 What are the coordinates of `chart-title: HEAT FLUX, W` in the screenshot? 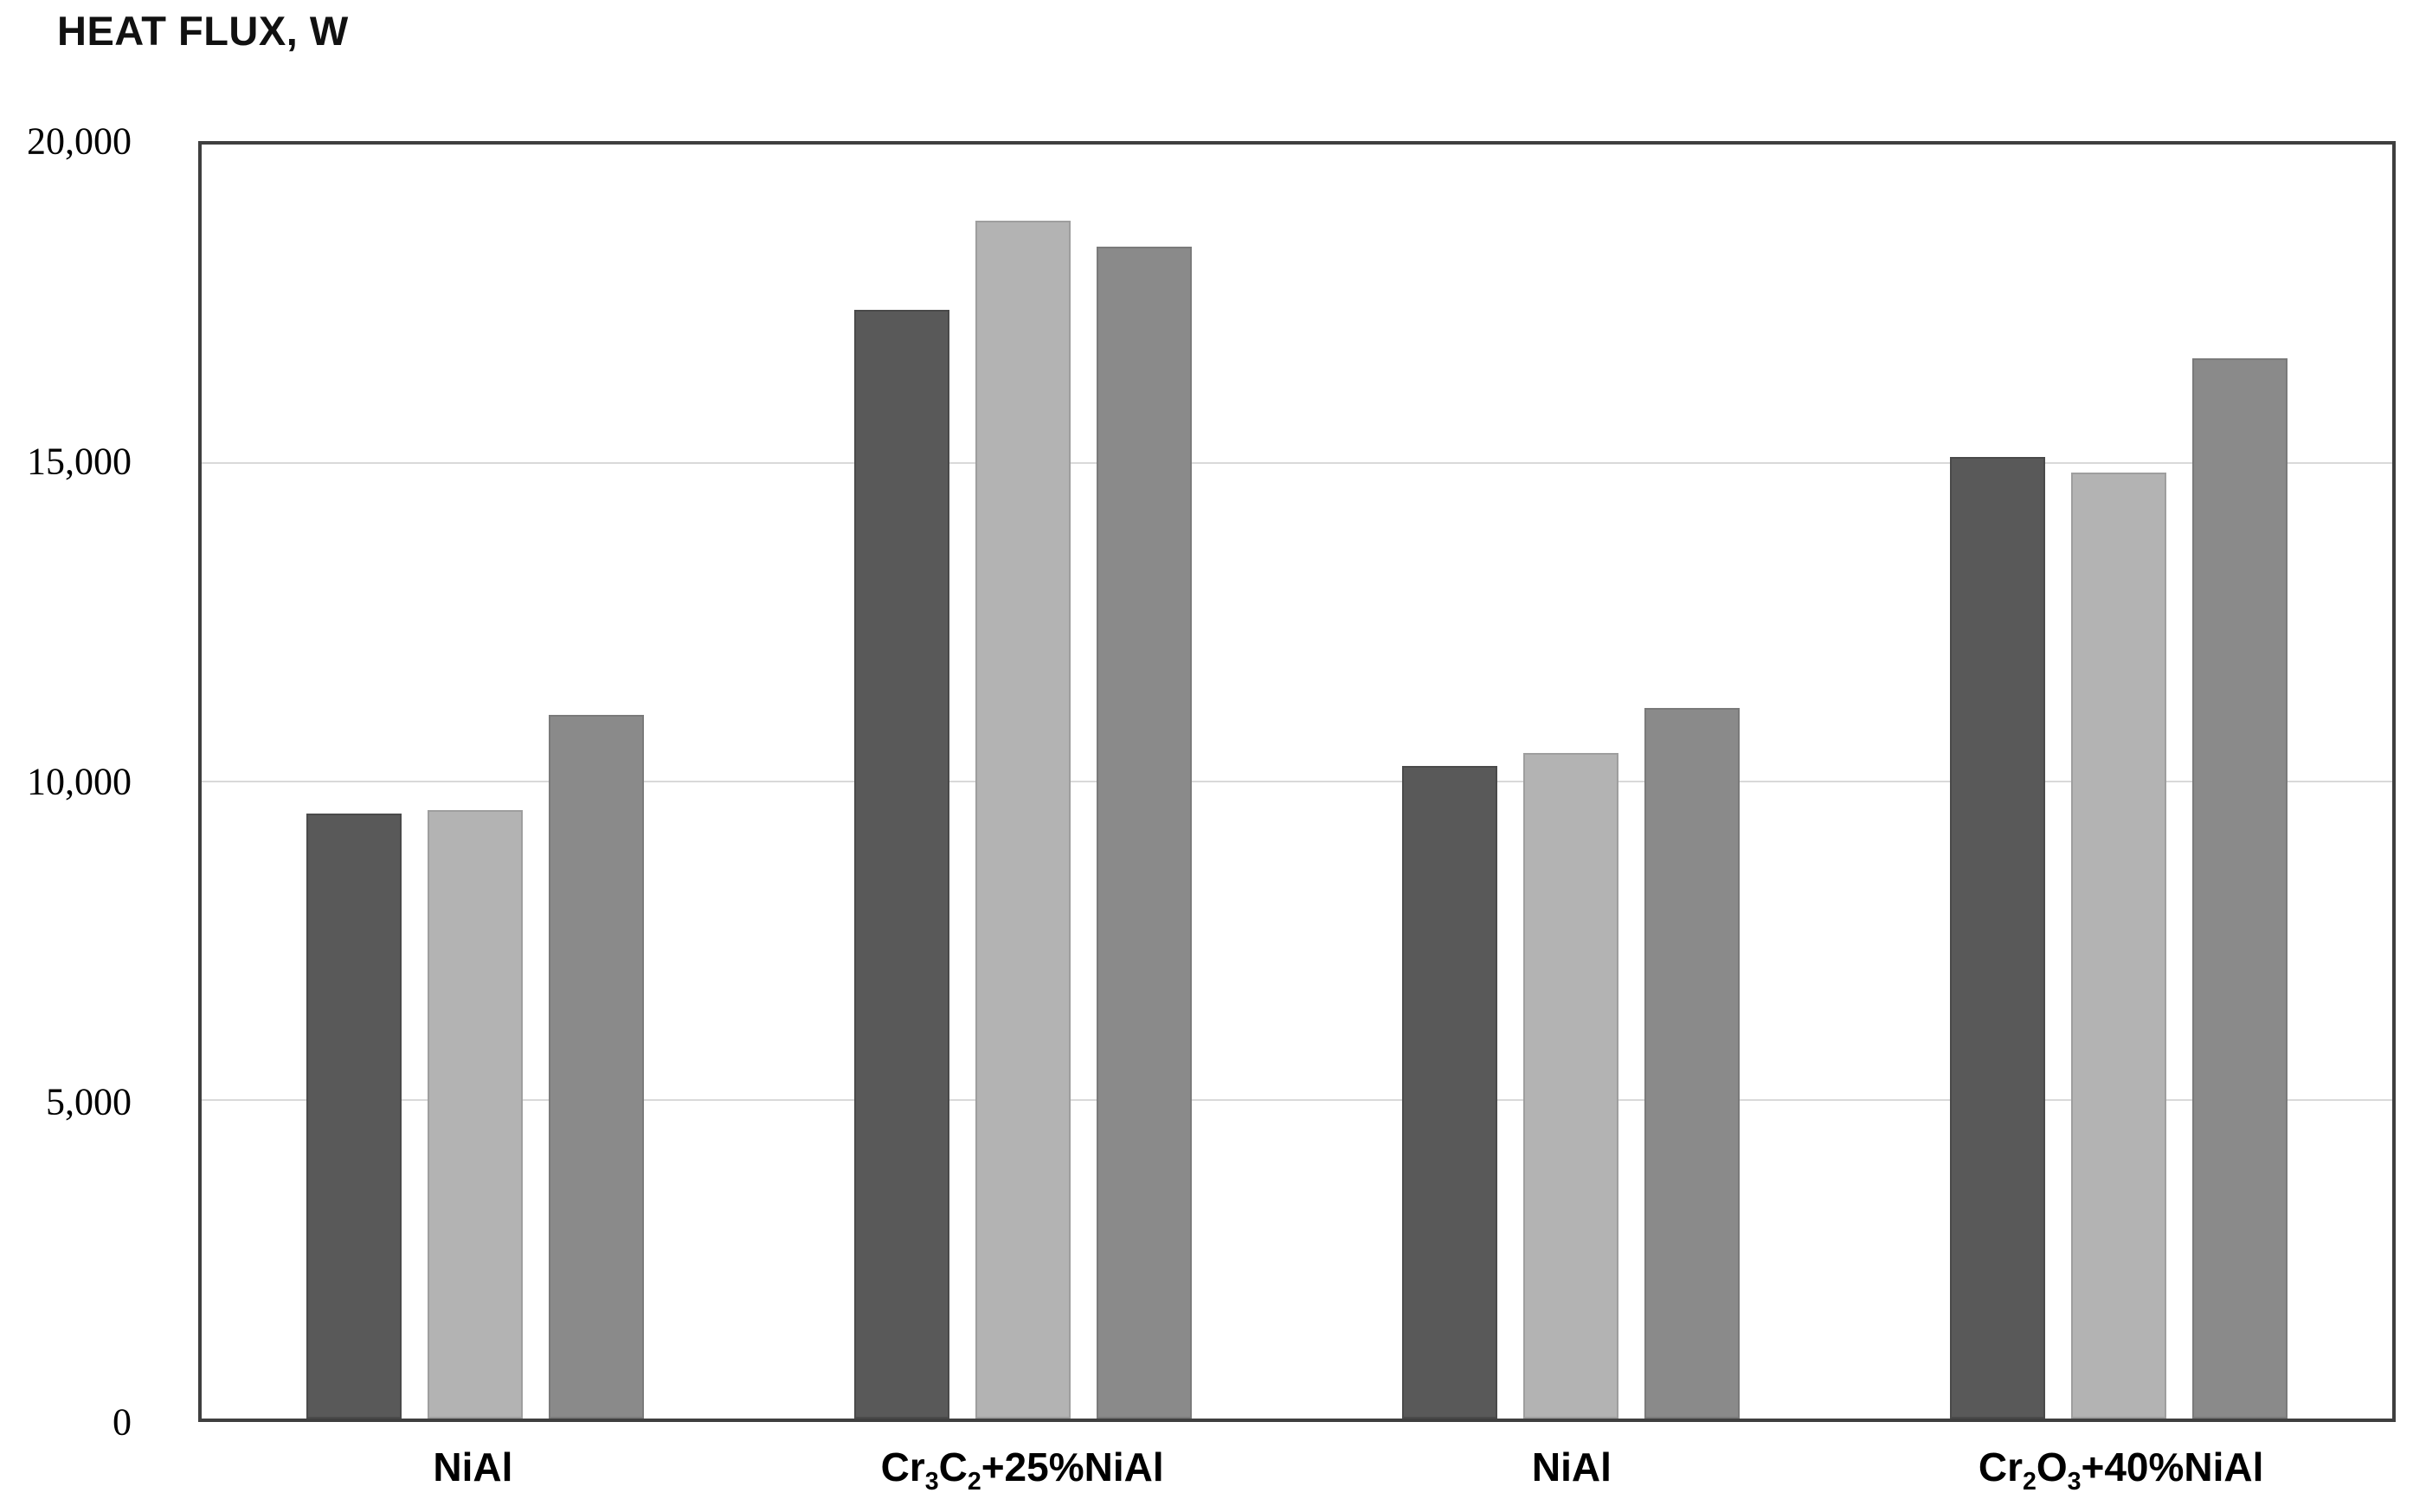 It's located at (203, 31).